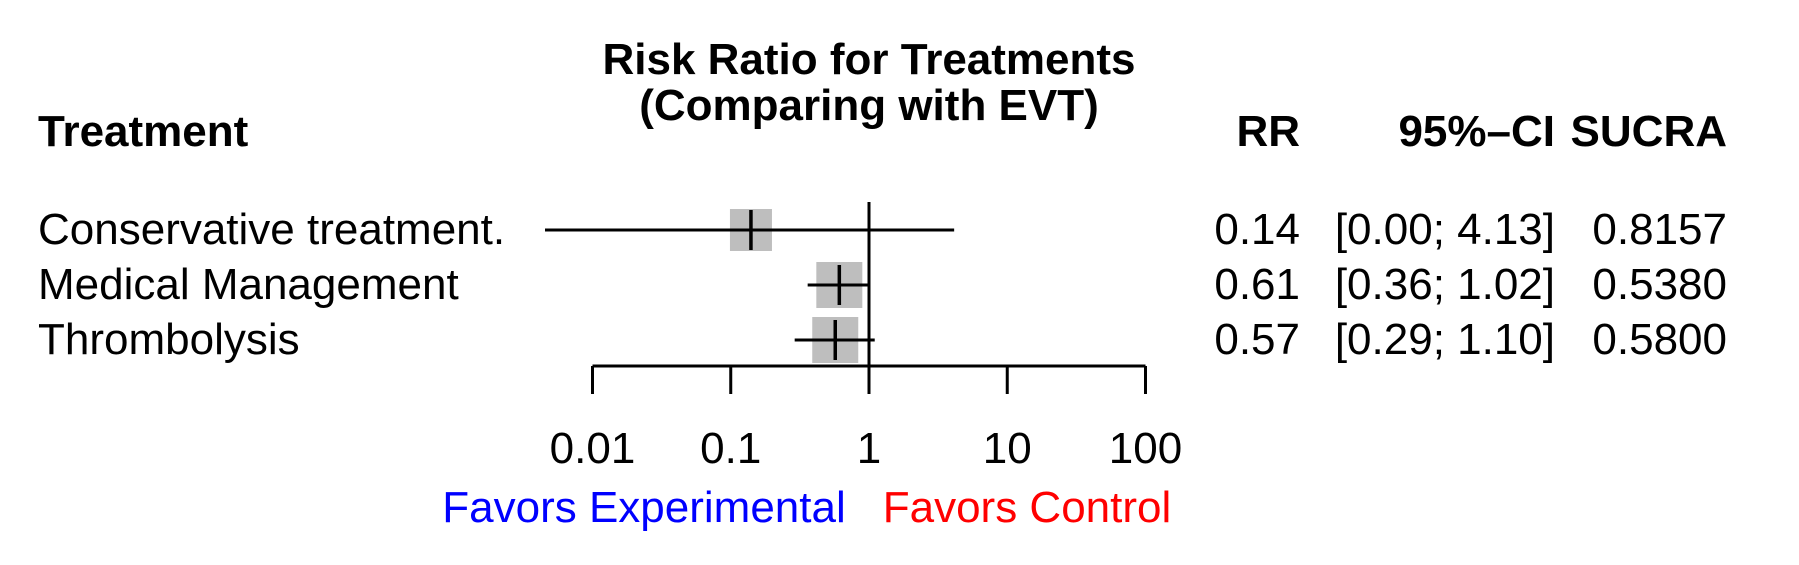 The image size is (1799, 565). Describe the element at coordinates (1145, 448) in the screenshot. I see `axis-tick-label: 100` at that location.